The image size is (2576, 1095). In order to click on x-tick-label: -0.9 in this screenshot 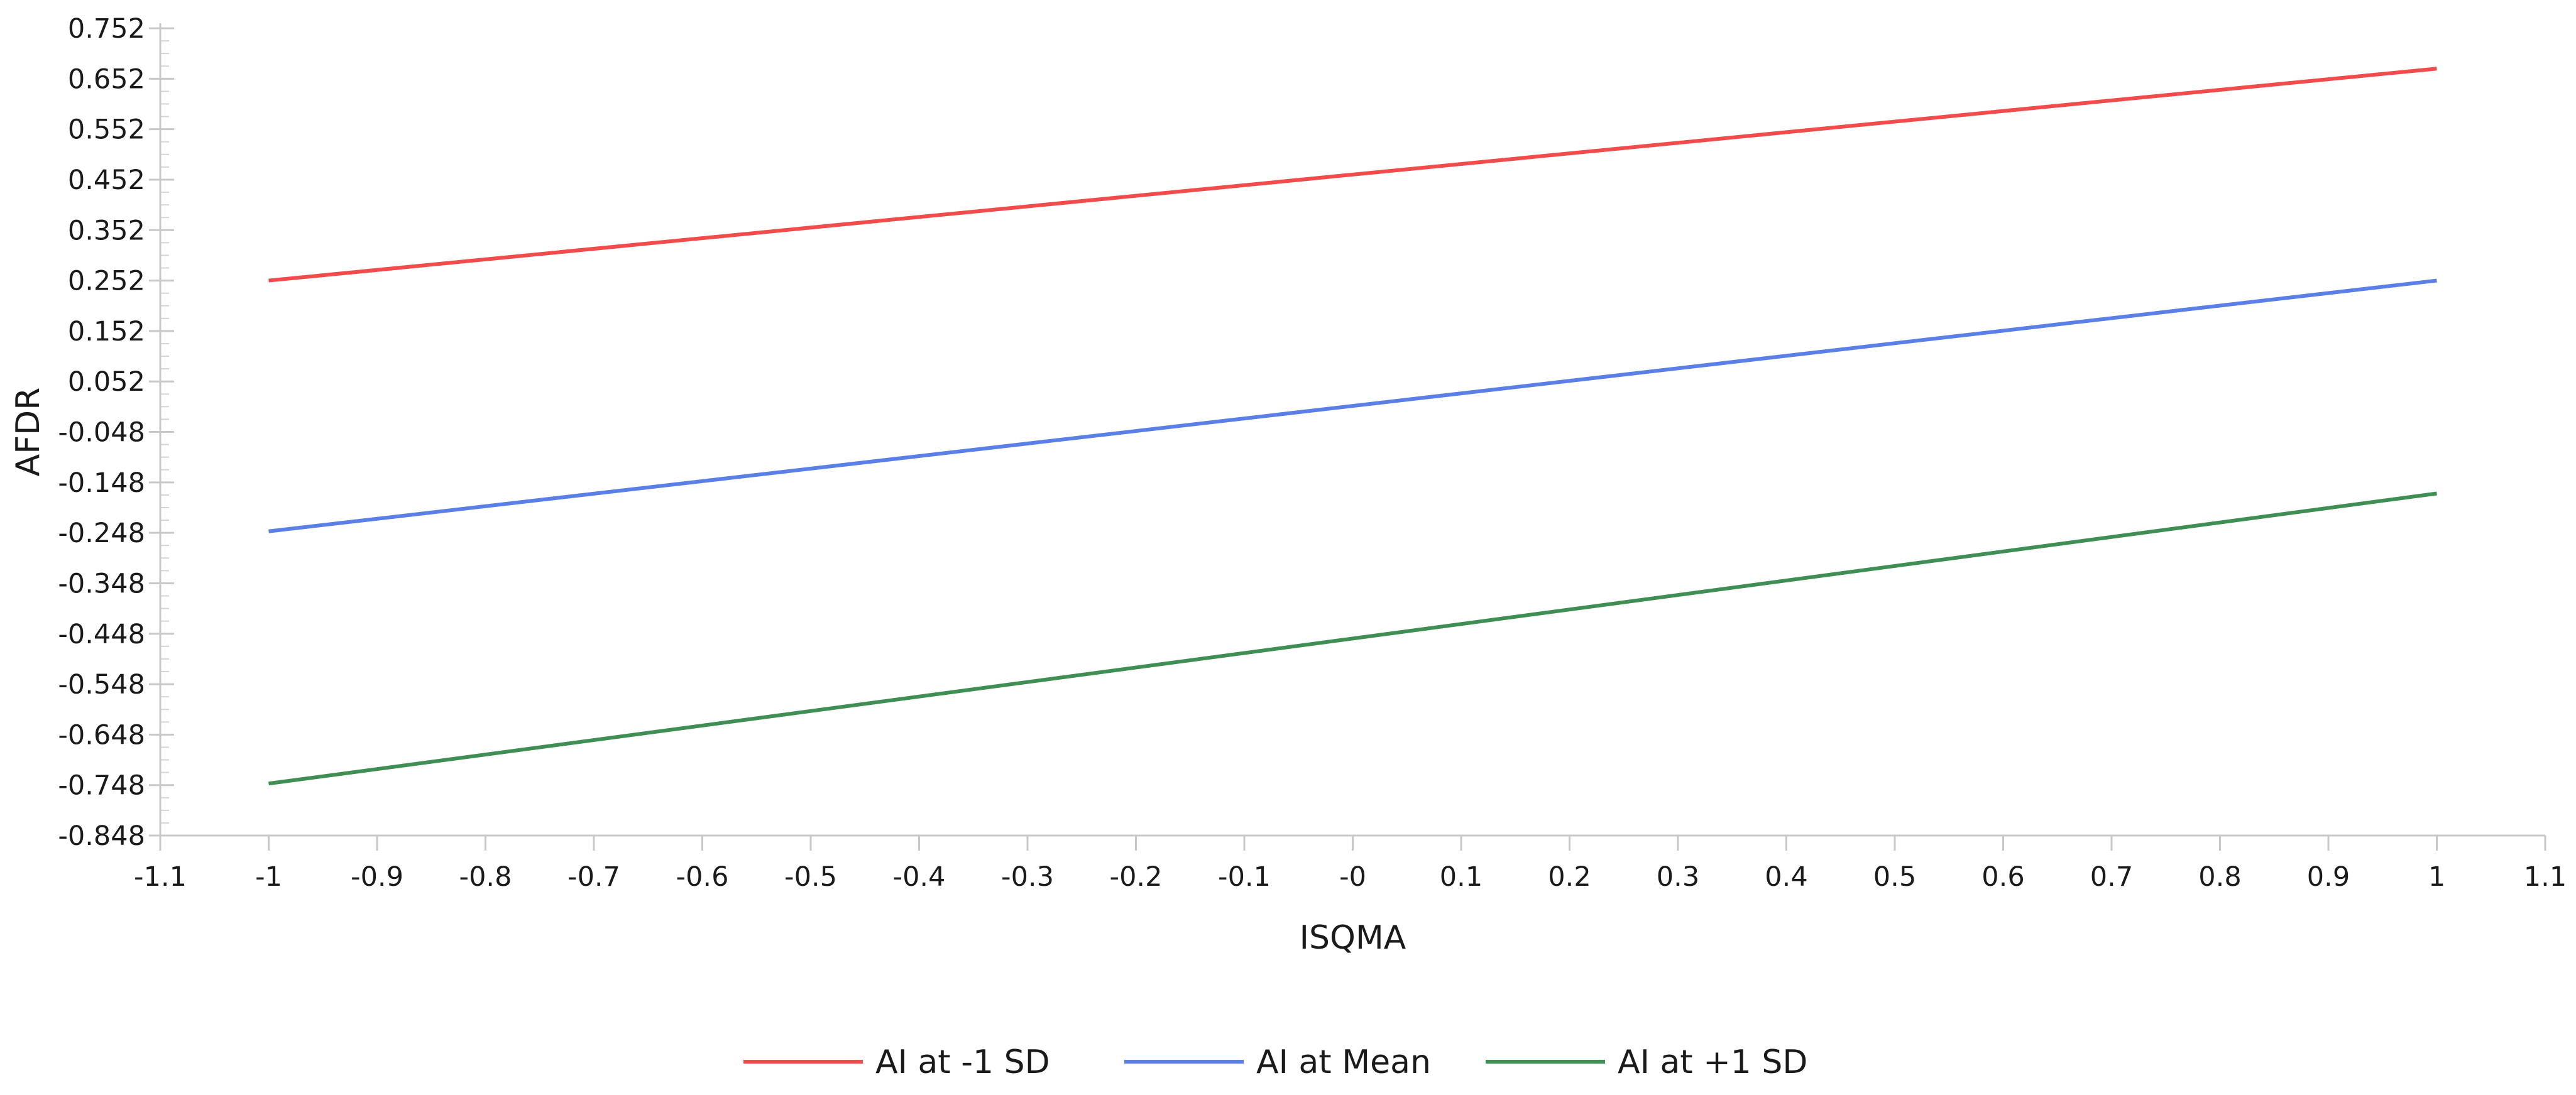, I will do `click(377, 877)`.